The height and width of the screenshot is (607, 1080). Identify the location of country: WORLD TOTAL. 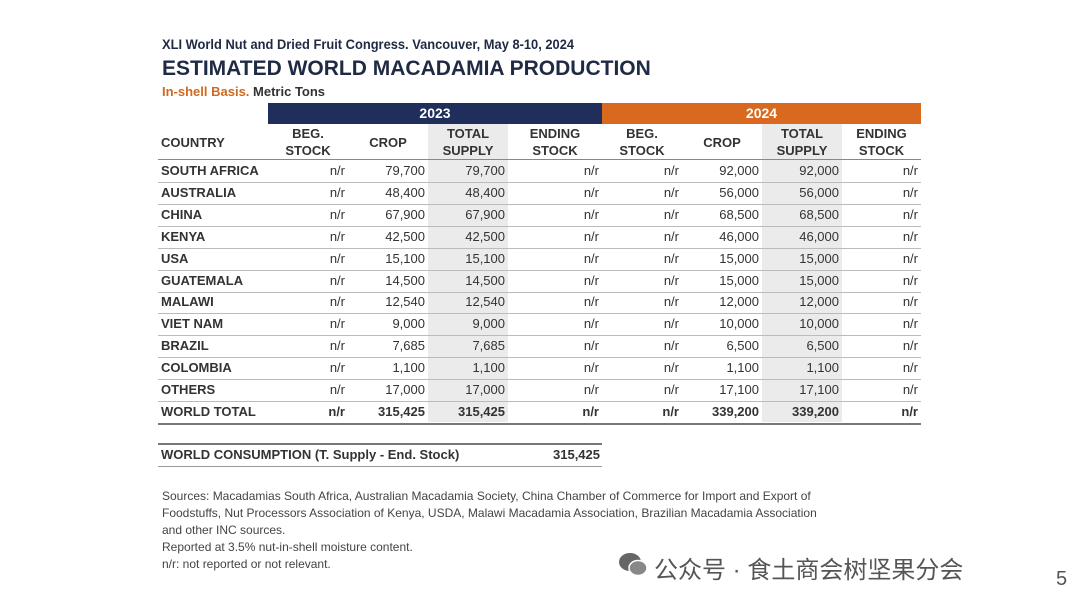
(208, 411).